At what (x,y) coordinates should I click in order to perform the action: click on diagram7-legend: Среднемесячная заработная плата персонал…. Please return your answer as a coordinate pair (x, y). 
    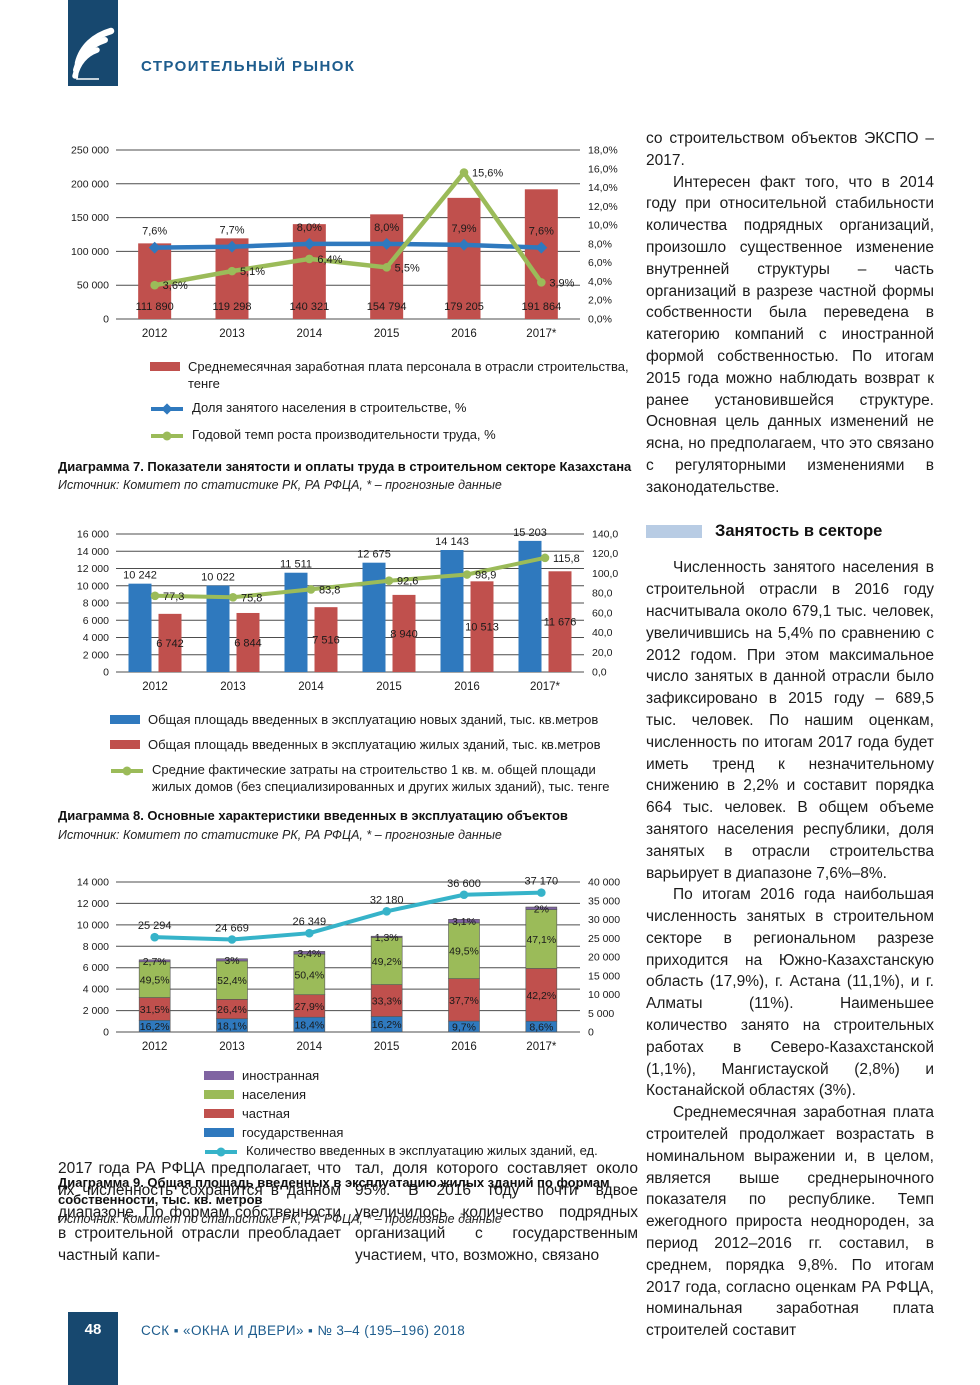
    Looking at the image, I should click on (393, 403).